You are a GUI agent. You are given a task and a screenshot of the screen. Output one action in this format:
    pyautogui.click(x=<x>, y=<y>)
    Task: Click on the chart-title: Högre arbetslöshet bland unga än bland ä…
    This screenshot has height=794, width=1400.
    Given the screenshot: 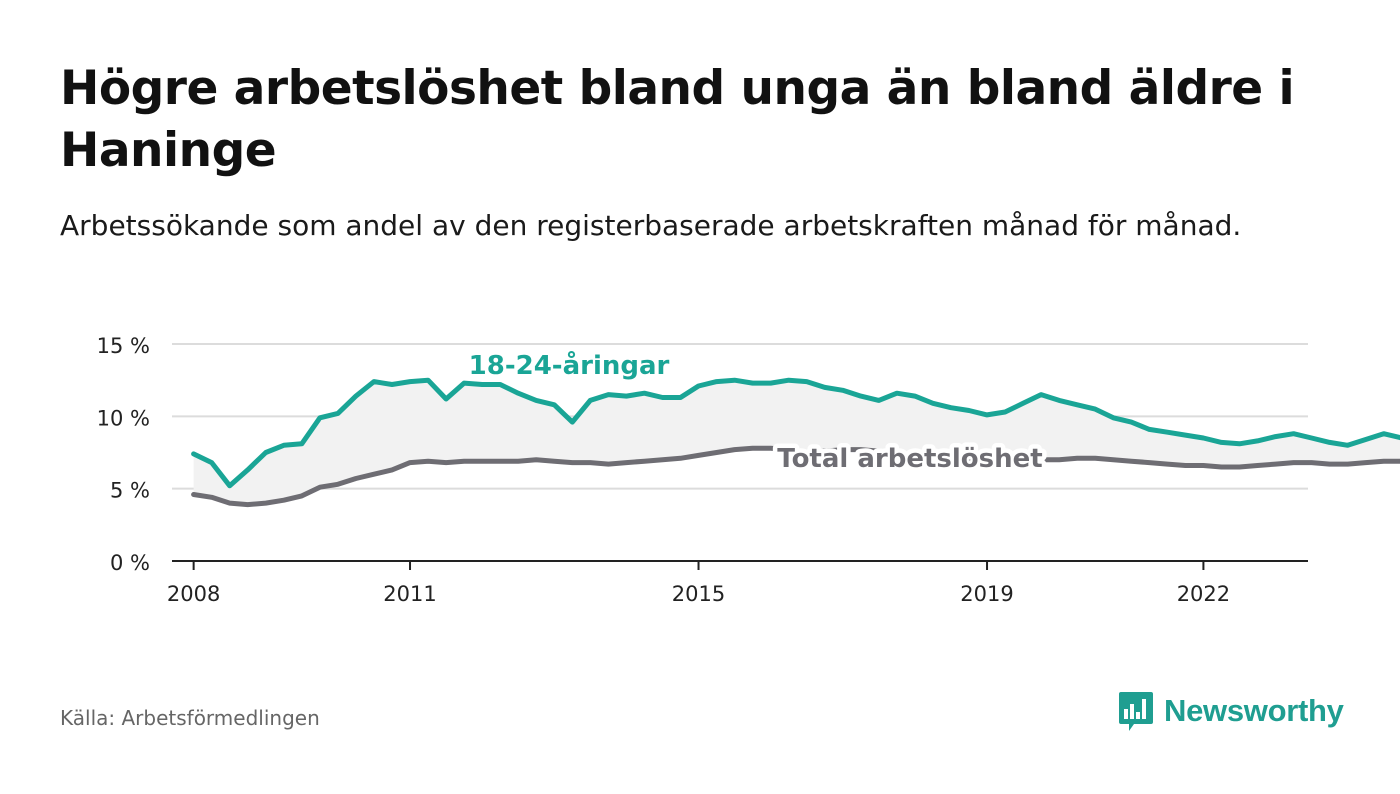 What is the action you would take?
    pyautogui.click(x=677, y=119)
    